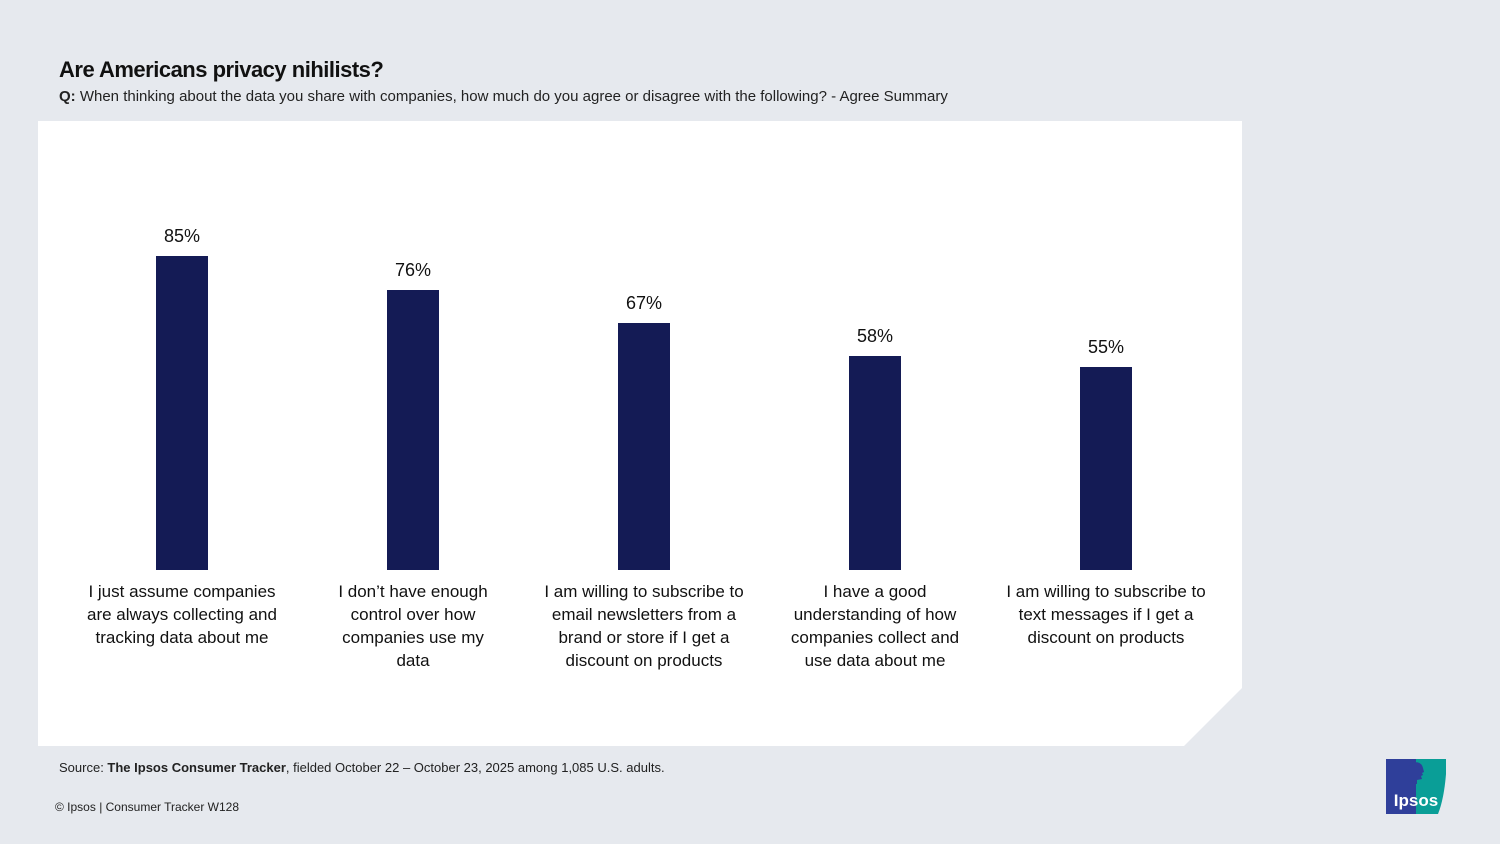 Image resolution: width=1500 pixels, height=844 pixels. Describe the element at coordinates (67, 96) in the screenshot. I see `question-prefix: Q:` at that location.